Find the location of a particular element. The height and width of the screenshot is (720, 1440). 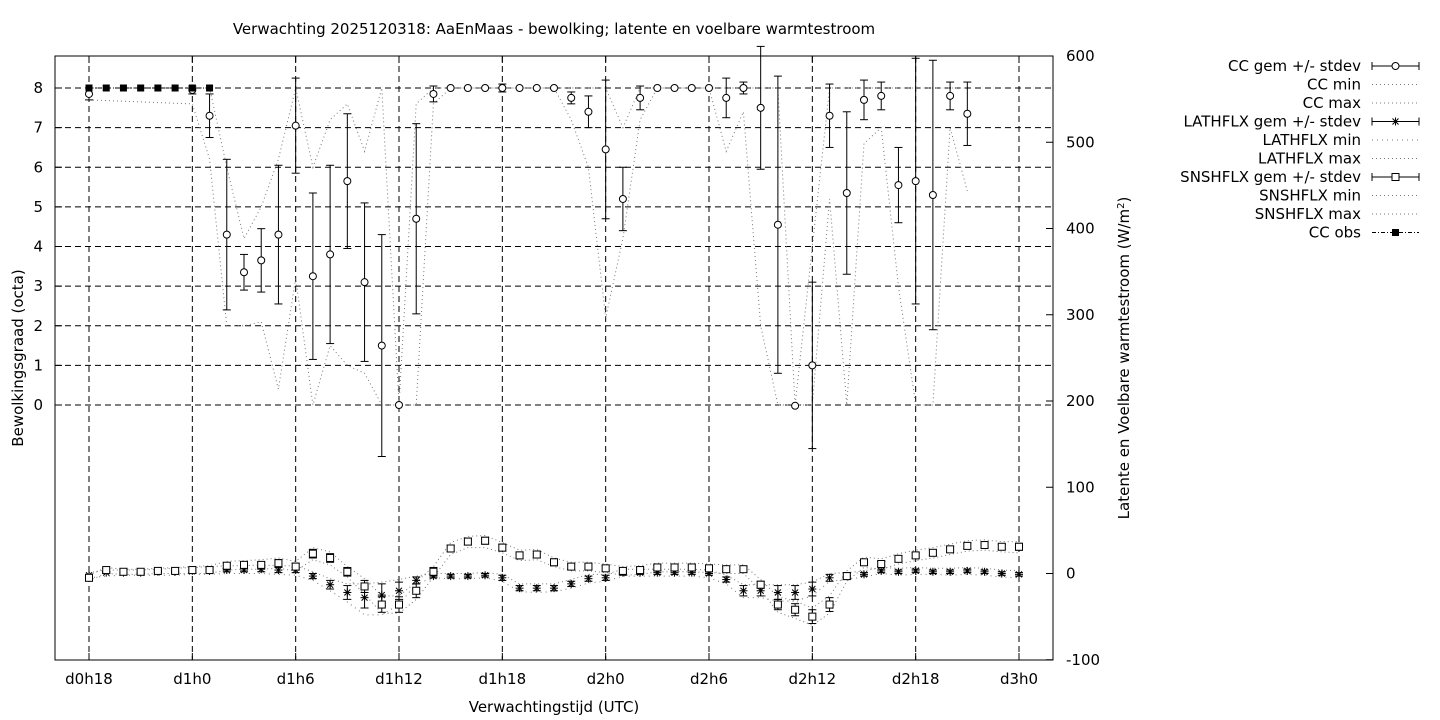

legend-label: CC gem +/- stdev is located at coordinates (1294, 66).